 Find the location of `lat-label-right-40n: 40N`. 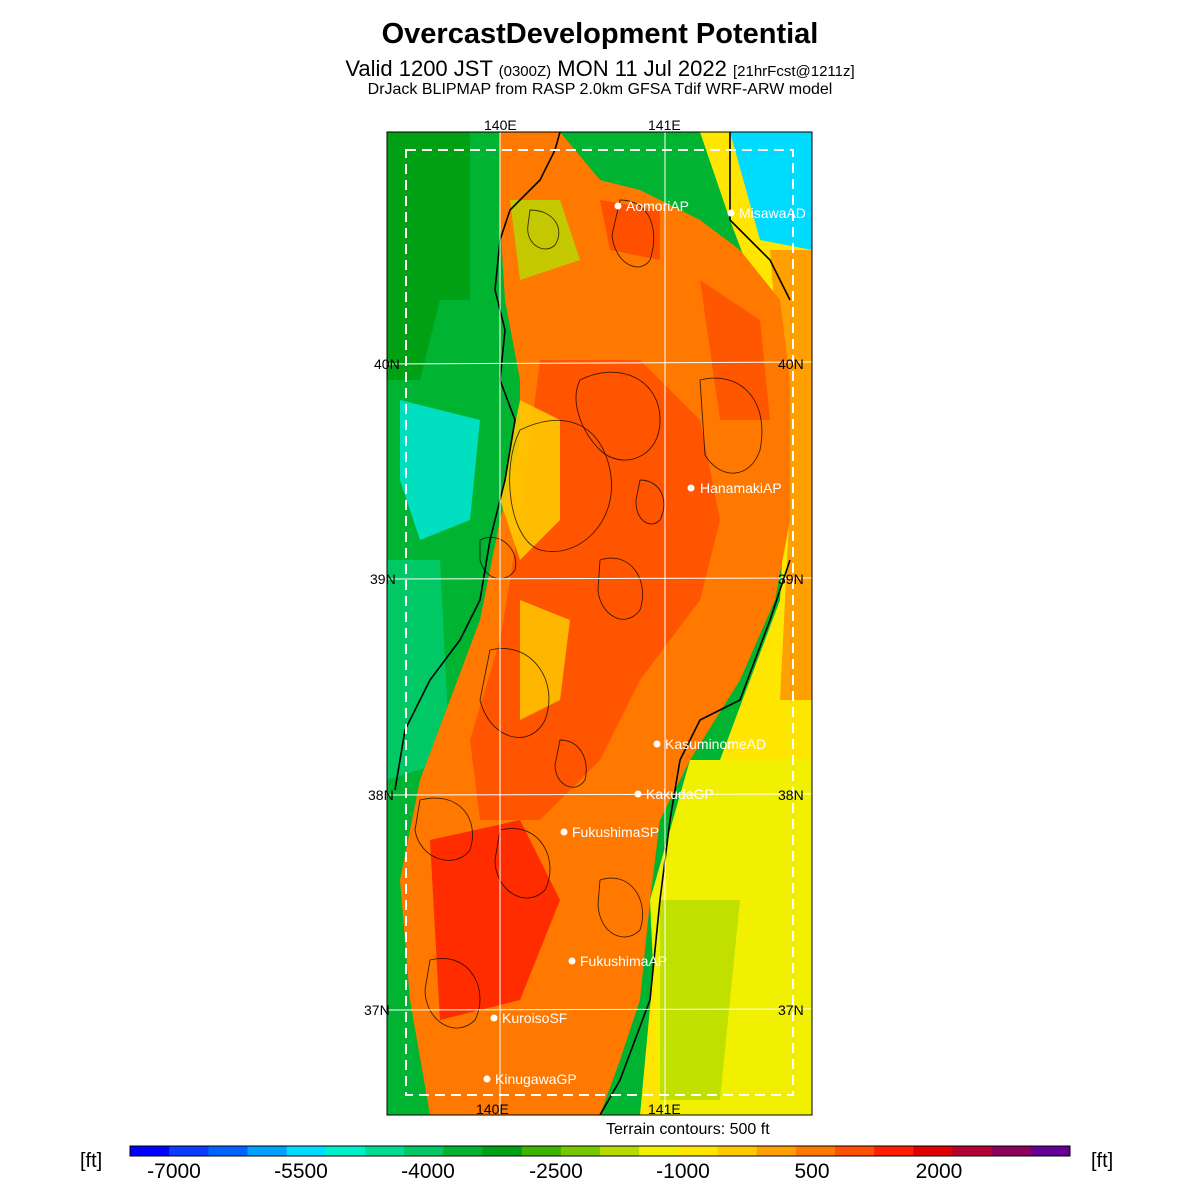

lat-label-right-40n: 40N is located at coordinates (791, 364).